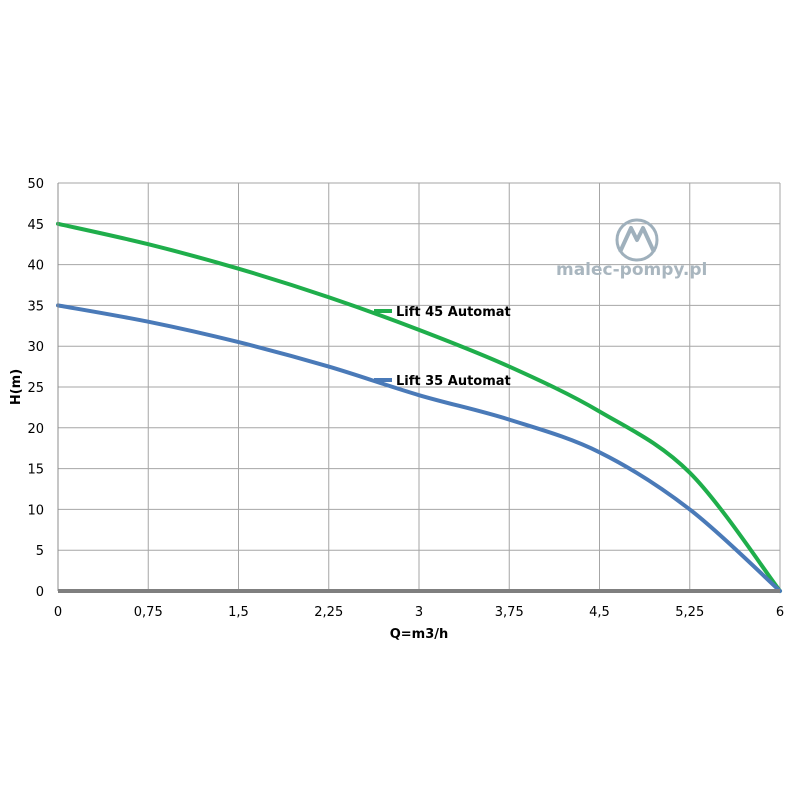  What do you see at coordinates (637, 240) in the screenshot?
I see `malec-pompy-logo-icon` at bounding box center [637, 240].